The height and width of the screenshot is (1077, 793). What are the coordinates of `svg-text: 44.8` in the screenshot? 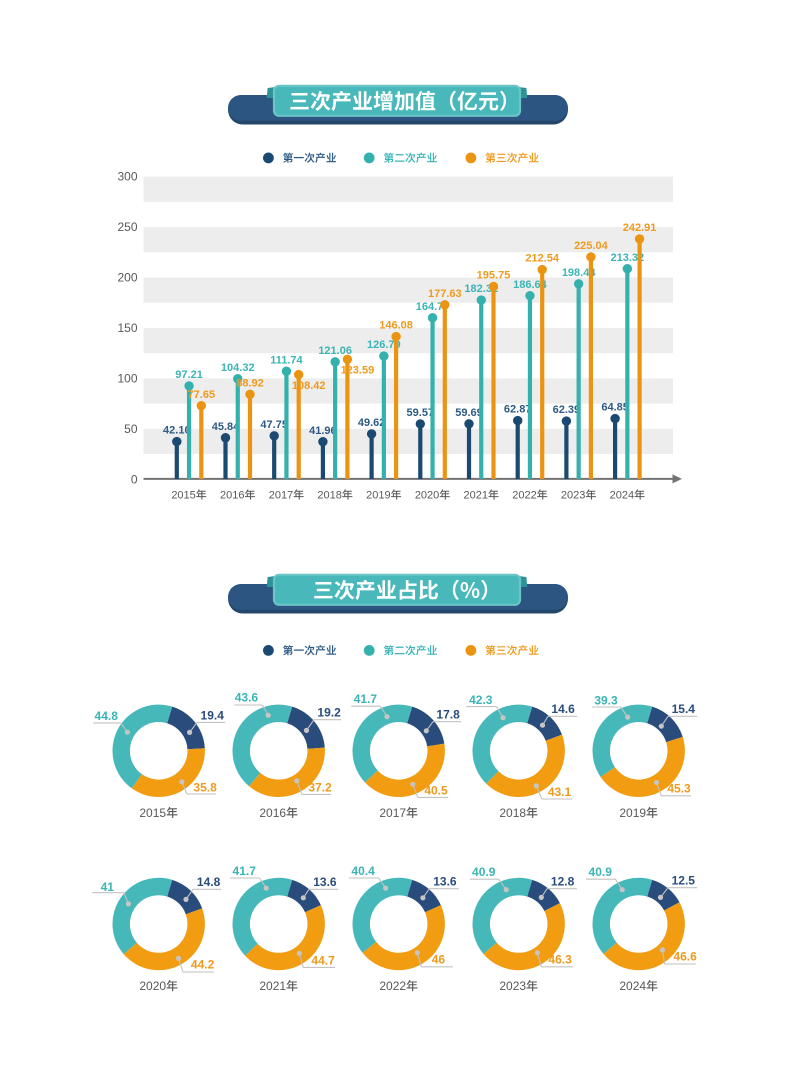 It's located at (107, 716).